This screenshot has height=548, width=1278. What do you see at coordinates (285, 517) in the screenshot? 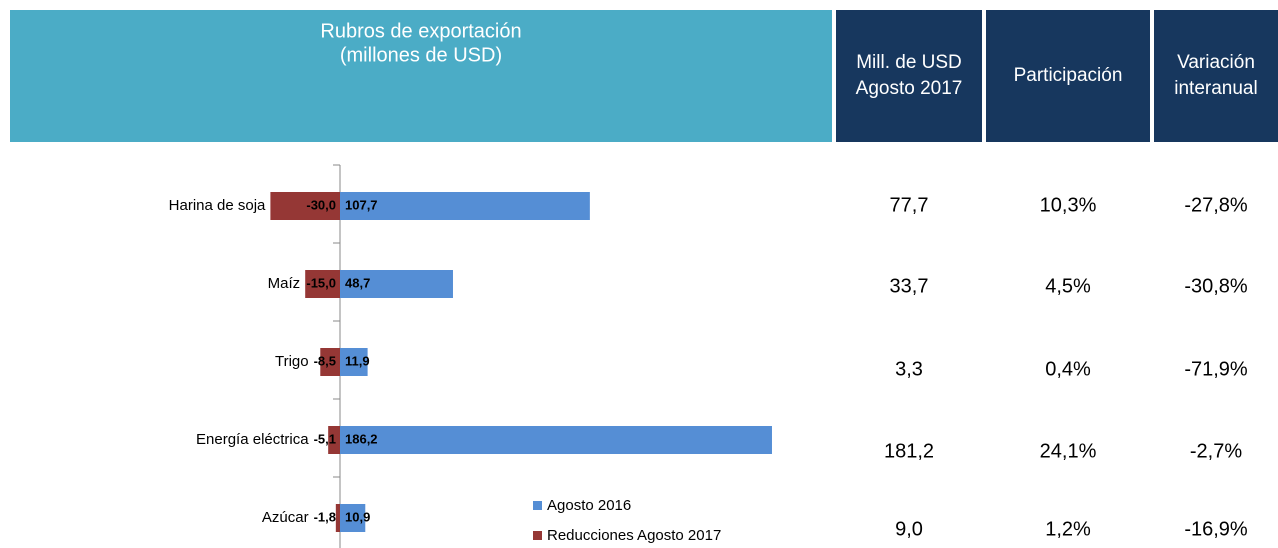
I see `category-label: Azúcar` at bounding box center [285, 517].